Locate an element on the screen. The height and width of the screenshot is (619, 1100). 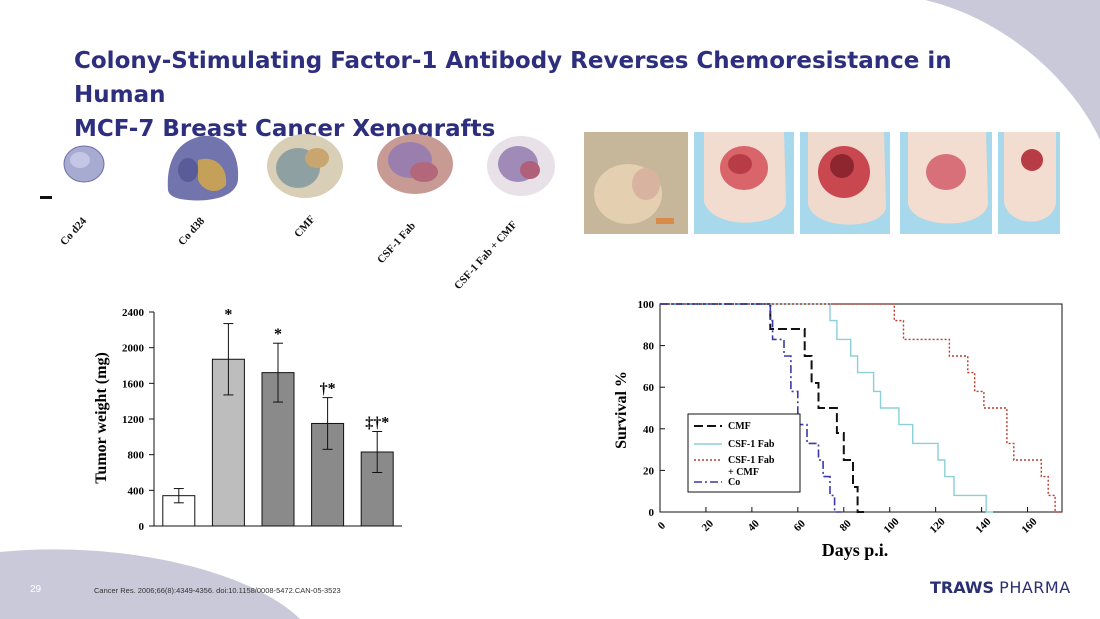
survival-x-axis-label: Days p.i. is located at coordinates (855, 550).